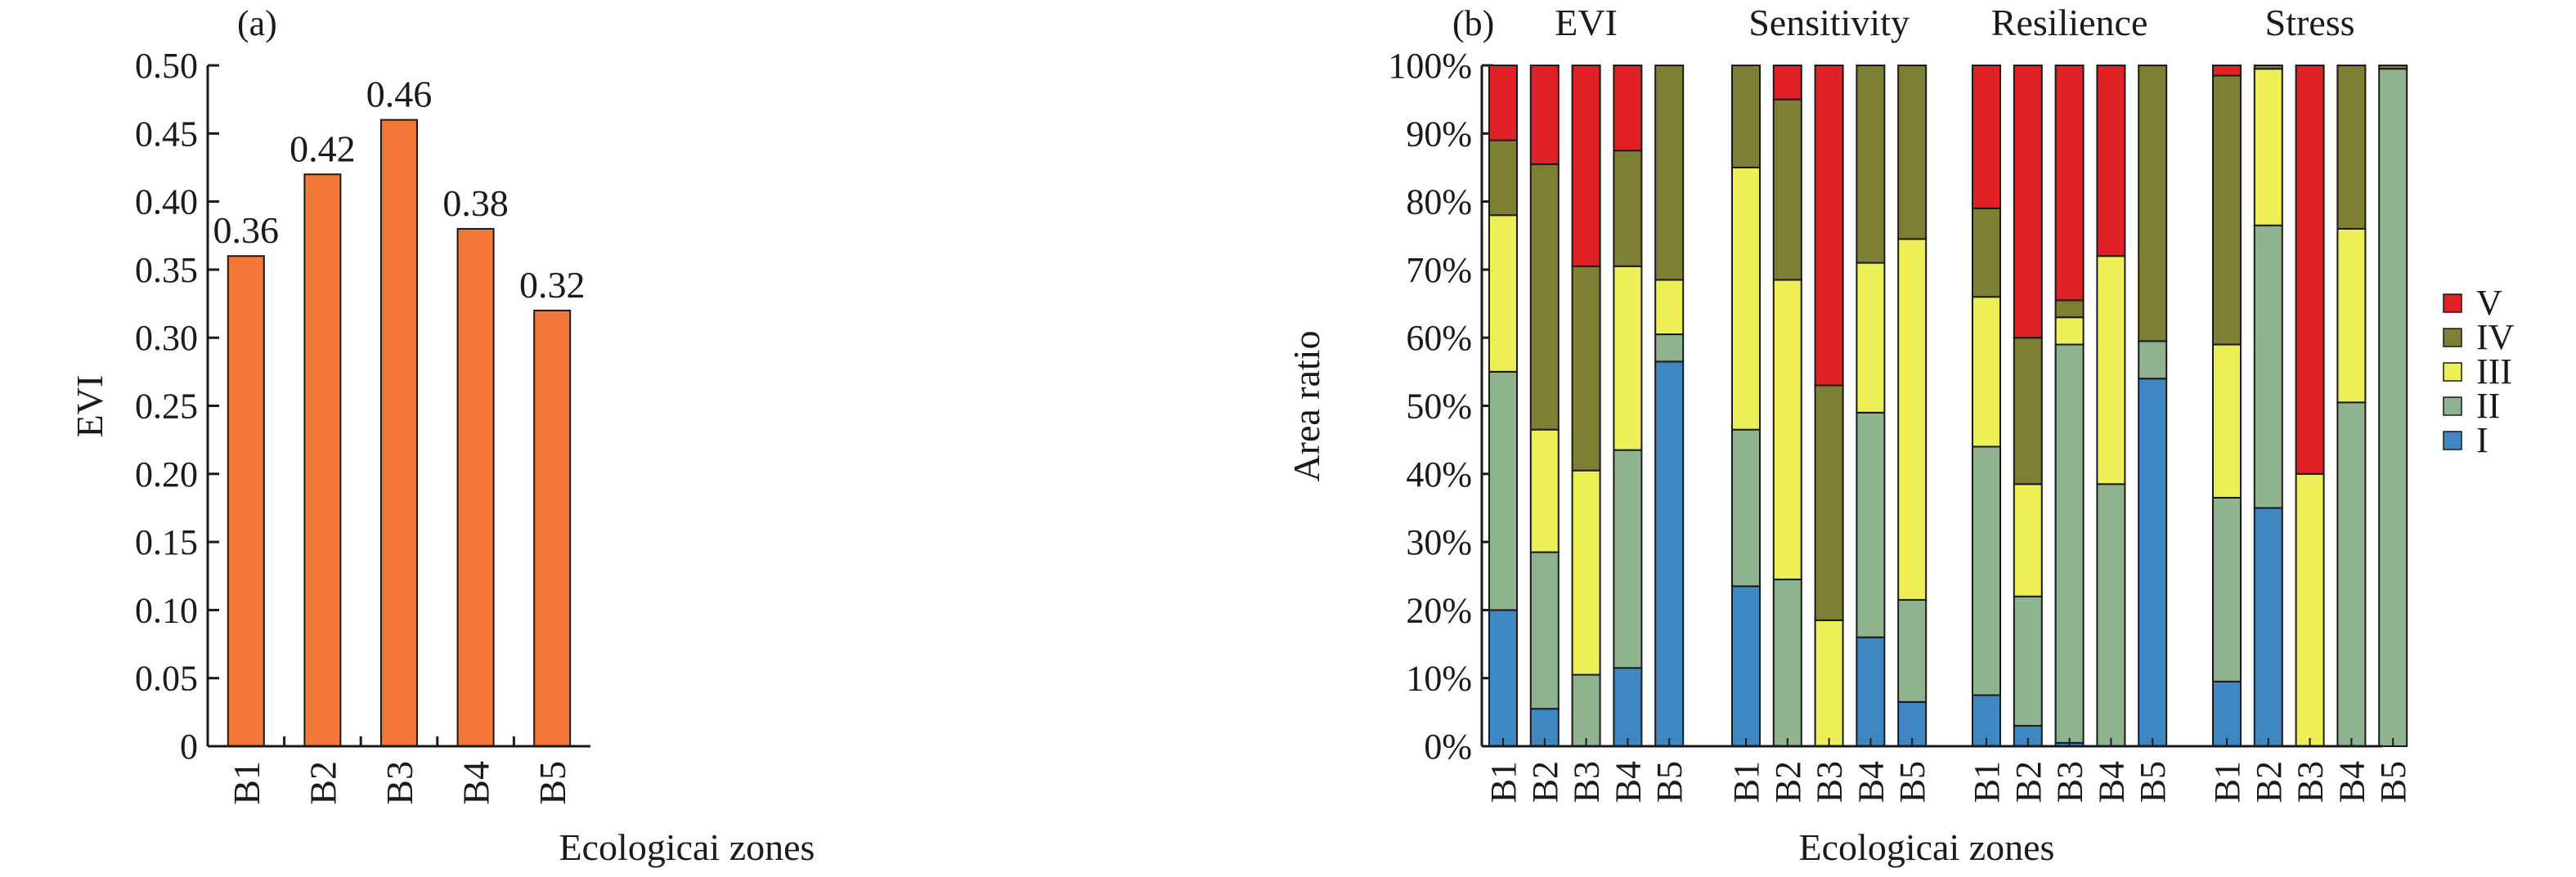 This screenshot has height=877, width=2576. What do you see at coordinates (1669, 173) in the screenshot?
I see `segment-evi-B5-class-IV` at bounding box center [1669, 173].